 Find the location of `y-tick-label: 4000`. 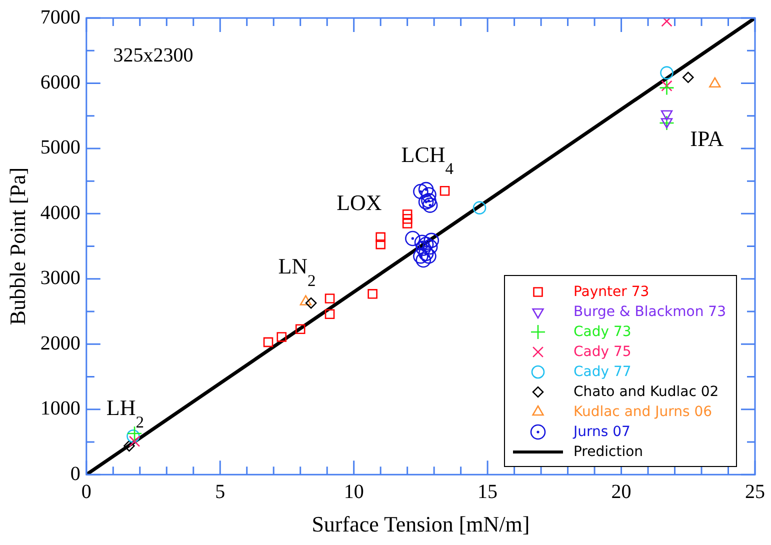

y-tick-label: 4000 is located at coordinates (60, 213).